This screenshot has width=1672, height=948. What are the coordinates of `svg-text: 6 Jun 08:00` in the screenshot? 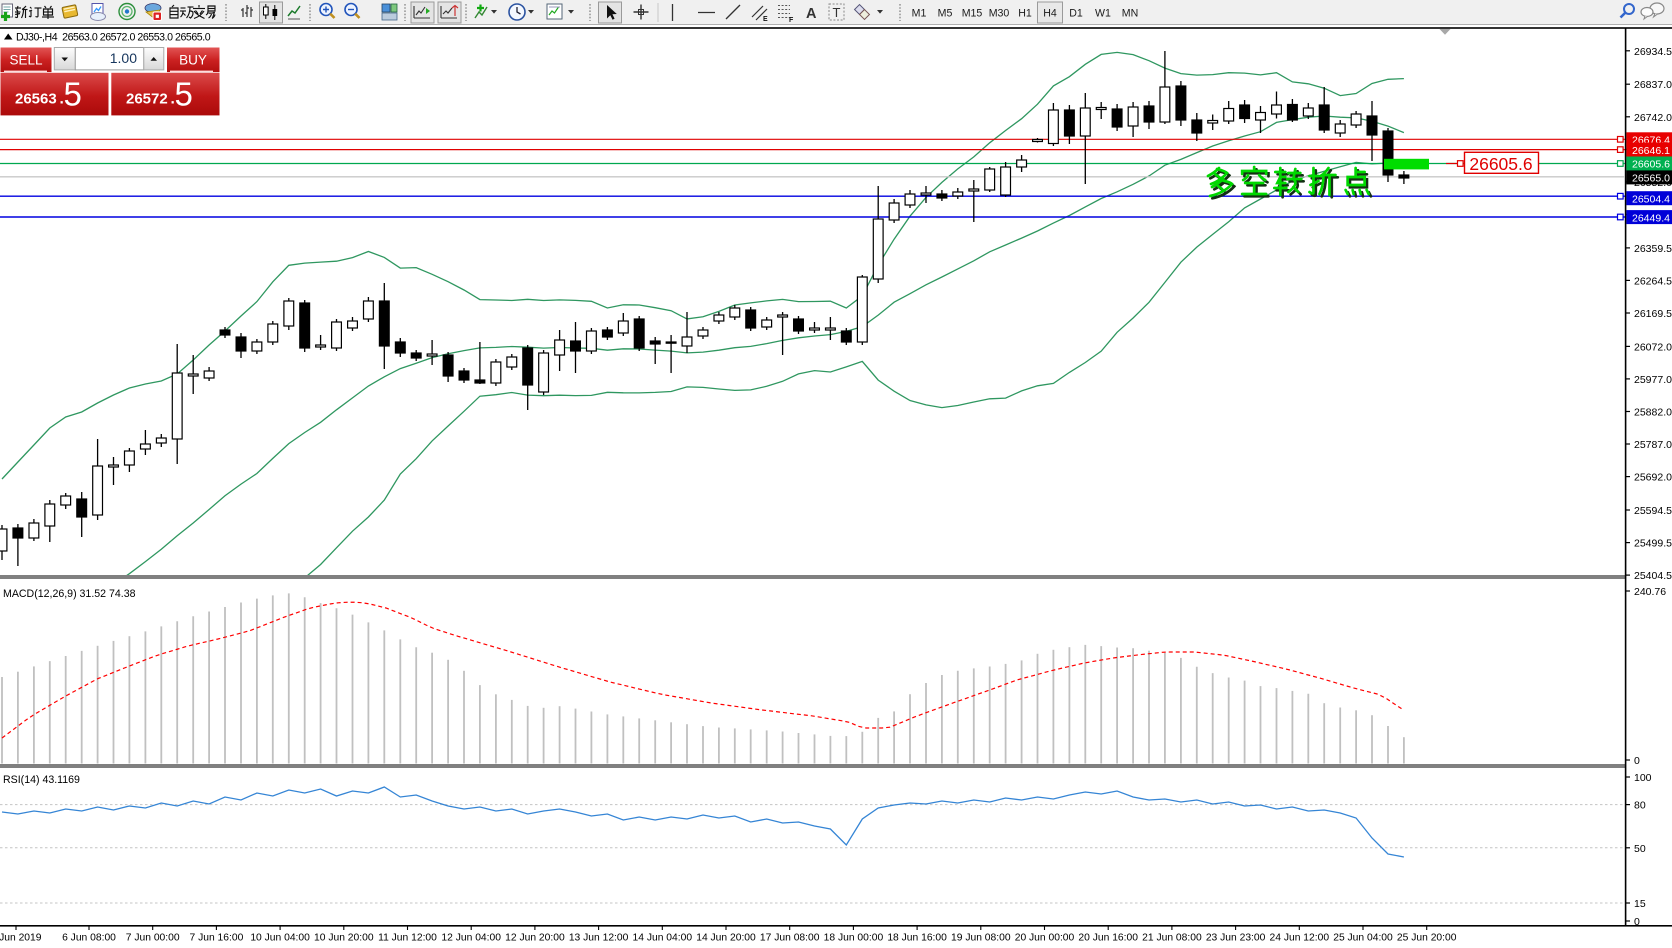 It's located at (89, 938).